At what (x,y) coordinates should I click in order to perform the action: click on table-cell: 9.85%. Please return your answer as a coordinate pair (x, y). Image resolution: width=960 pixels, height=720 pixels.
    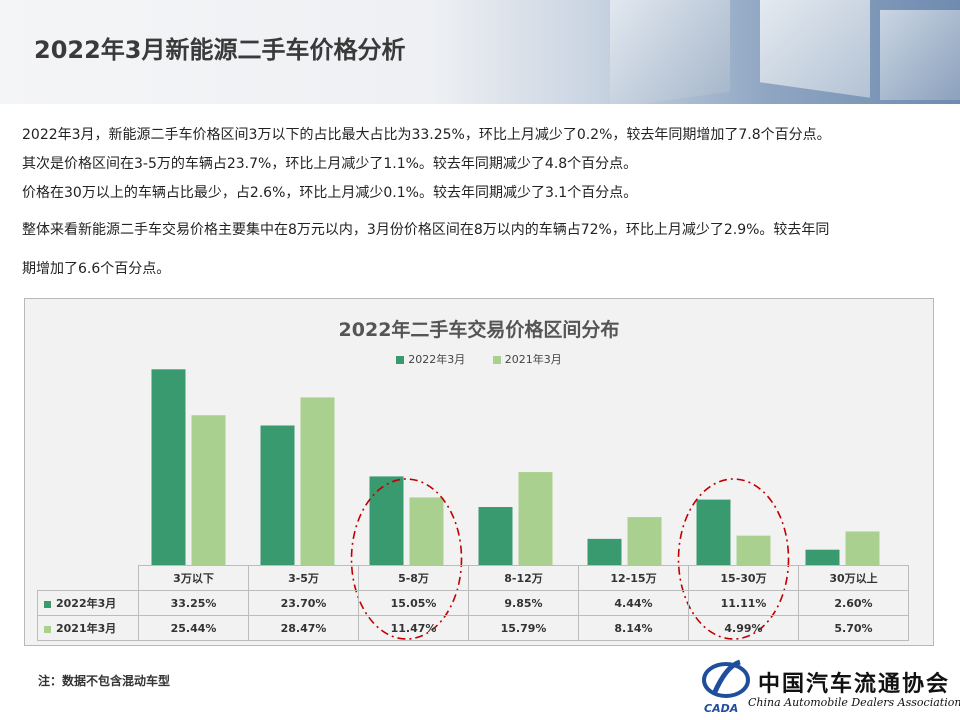
    Looking at the image, I should click on (523, 603).